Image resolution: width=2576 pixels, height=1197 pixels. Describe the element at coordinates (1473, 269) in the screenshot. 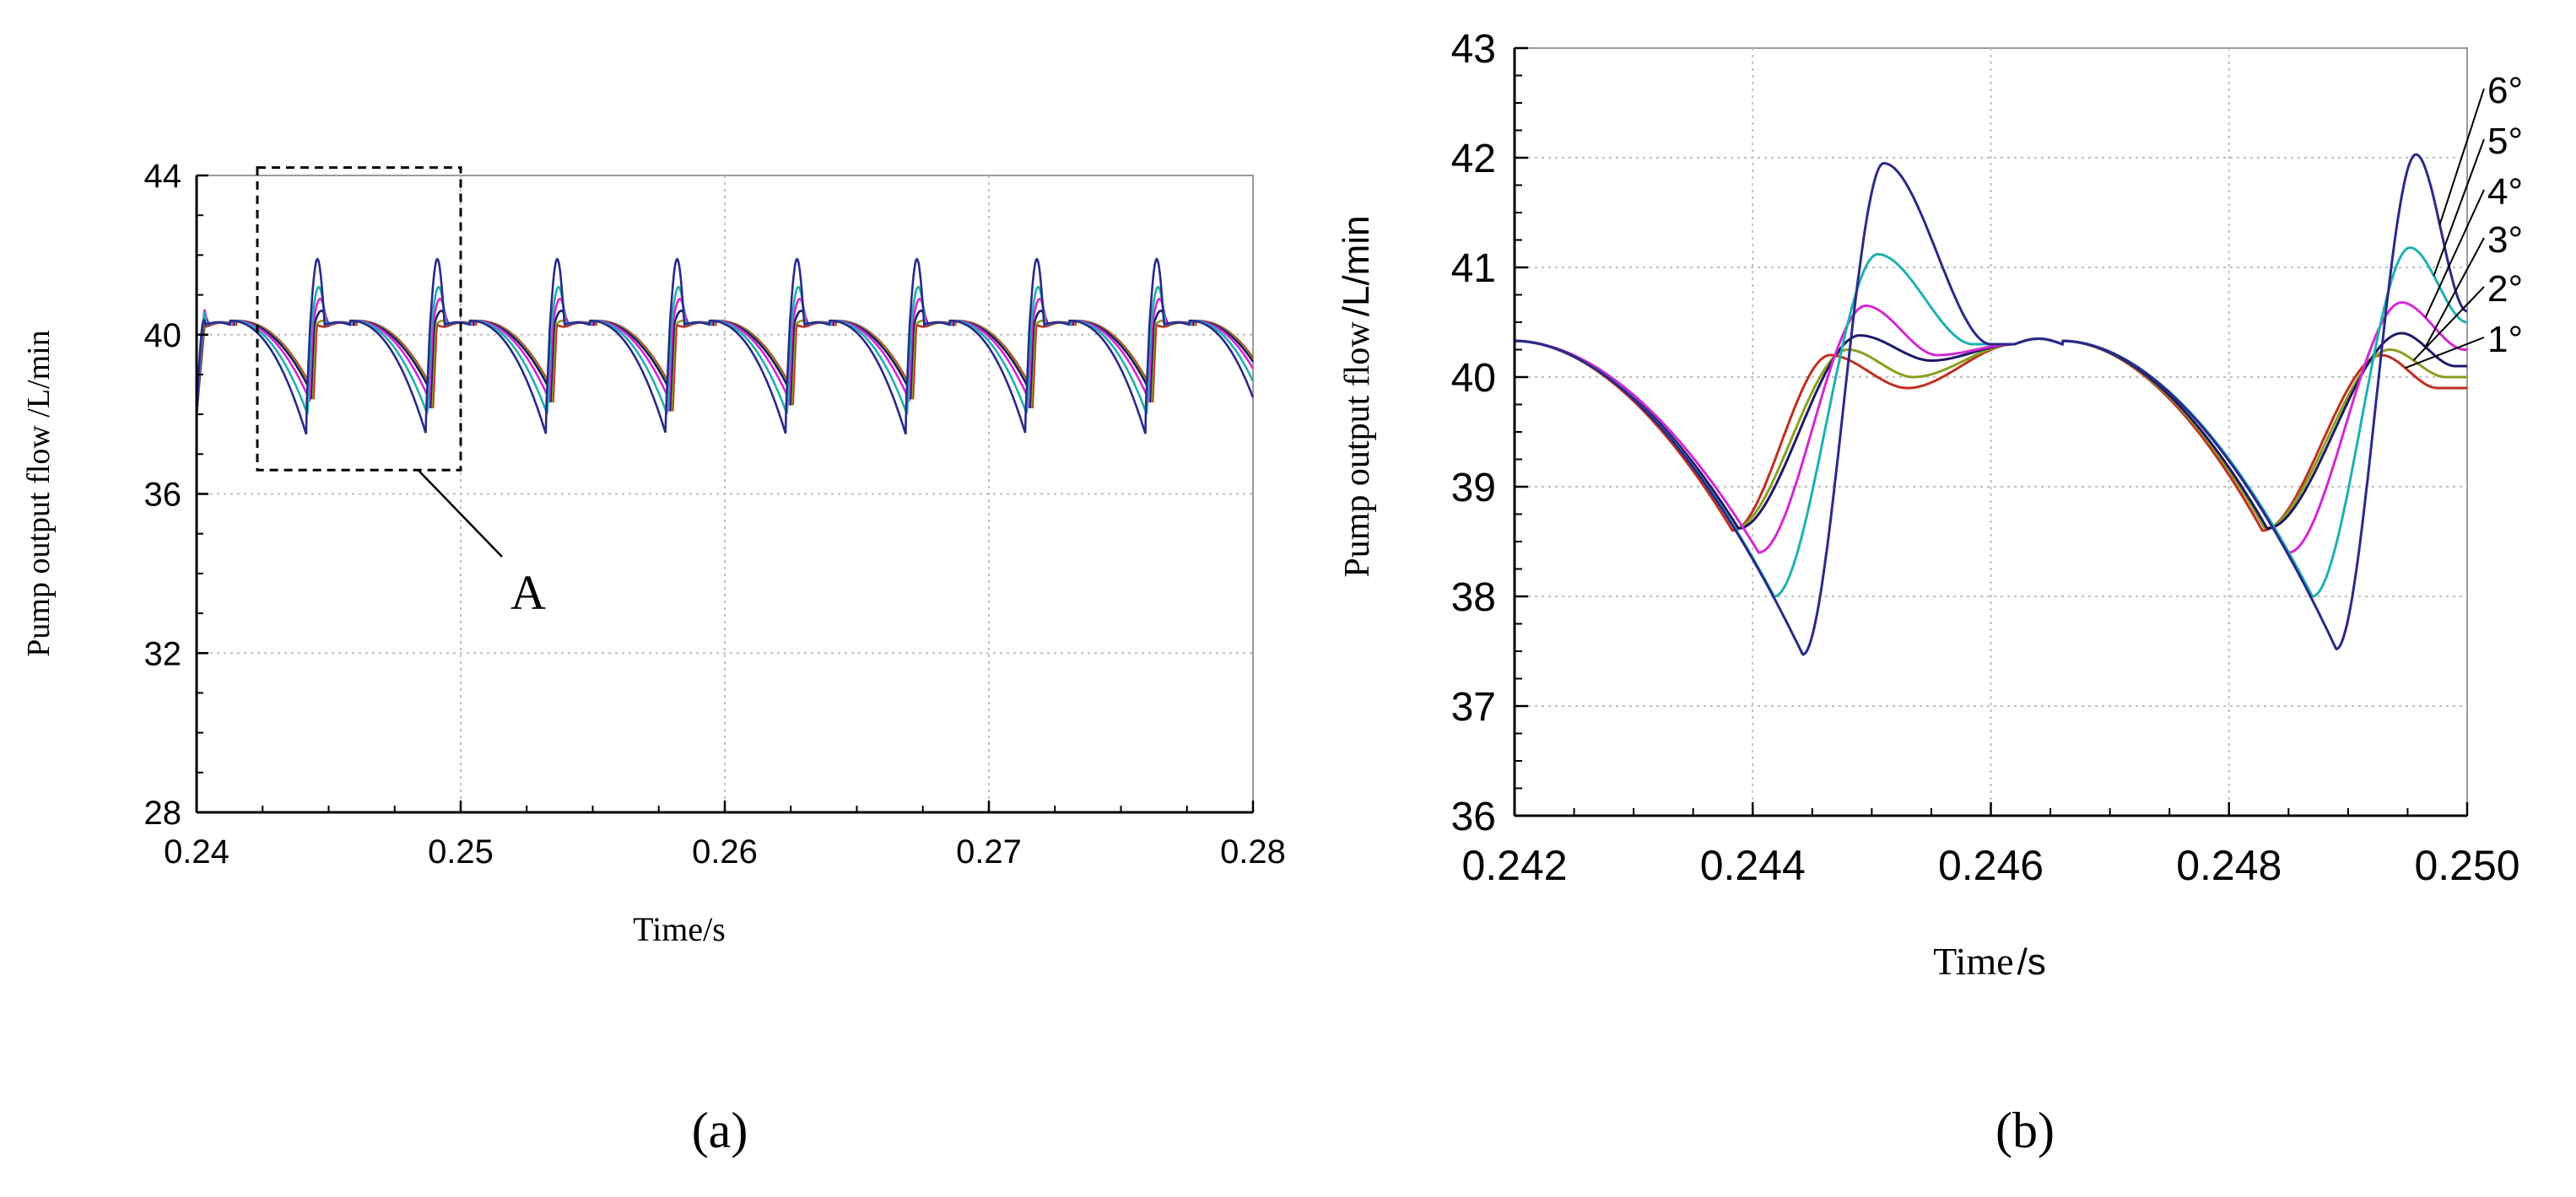

I see `chart-b-y-tick-label: 41` at that location.